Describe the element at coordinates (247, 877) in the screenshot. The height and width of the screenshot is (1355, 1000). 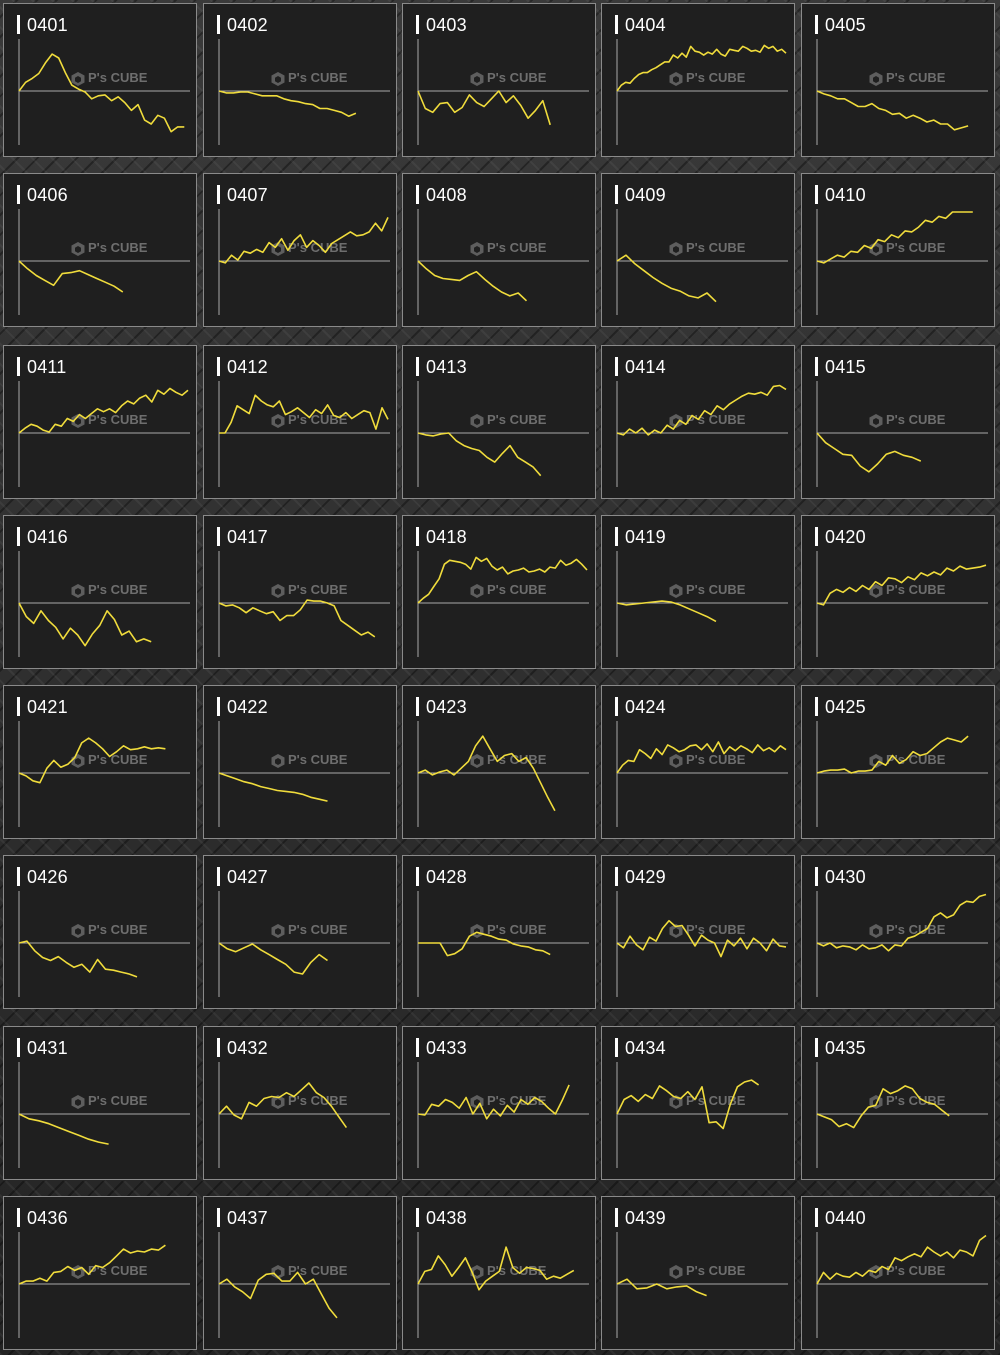
I see `chart-label: 0427` at that location.